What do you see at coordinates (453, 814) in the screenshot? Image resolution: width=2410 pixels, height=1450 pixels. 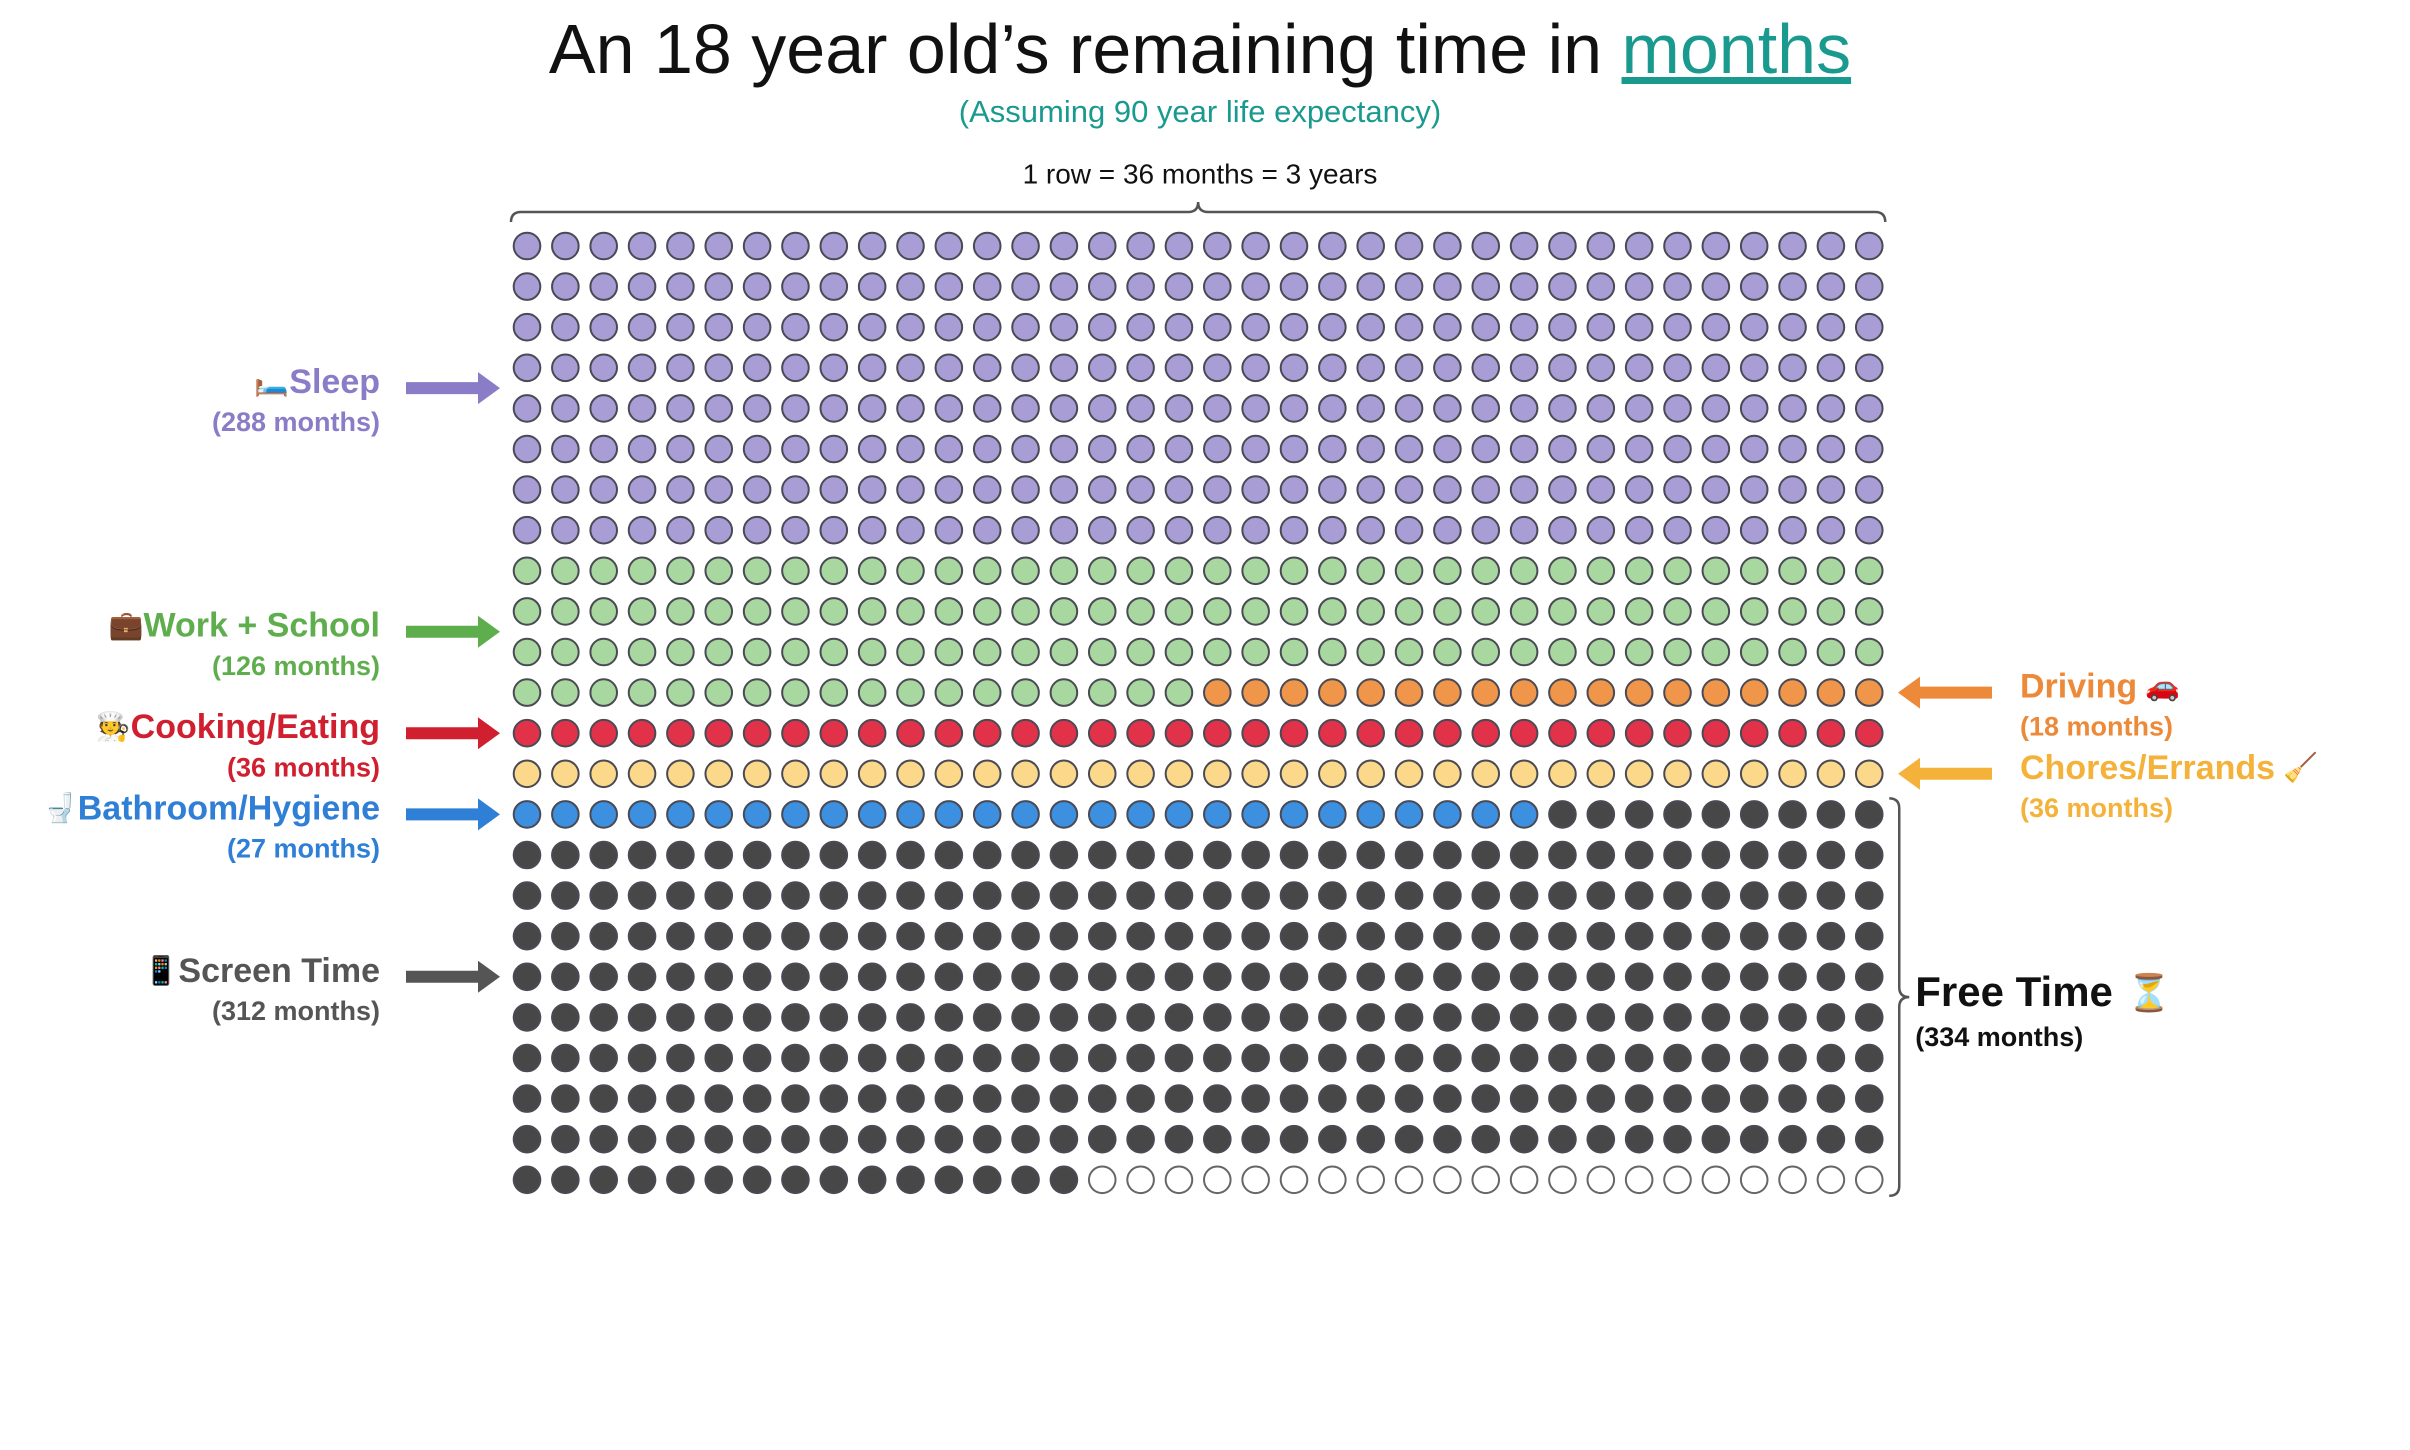 I see `arrow` at bounding box center [453, 814].